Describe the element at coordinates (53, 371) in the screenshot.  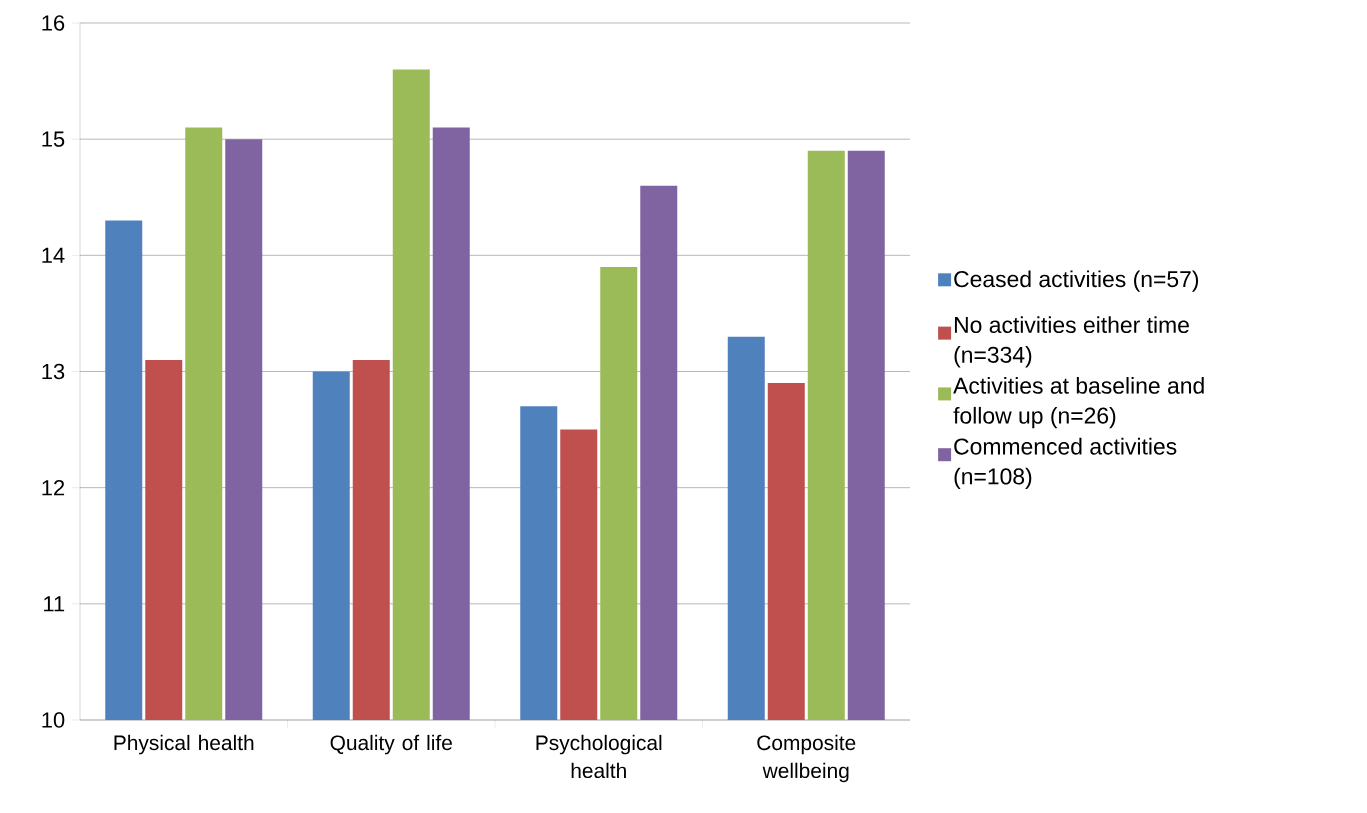
I see `y-tick-label: 13` at that location.